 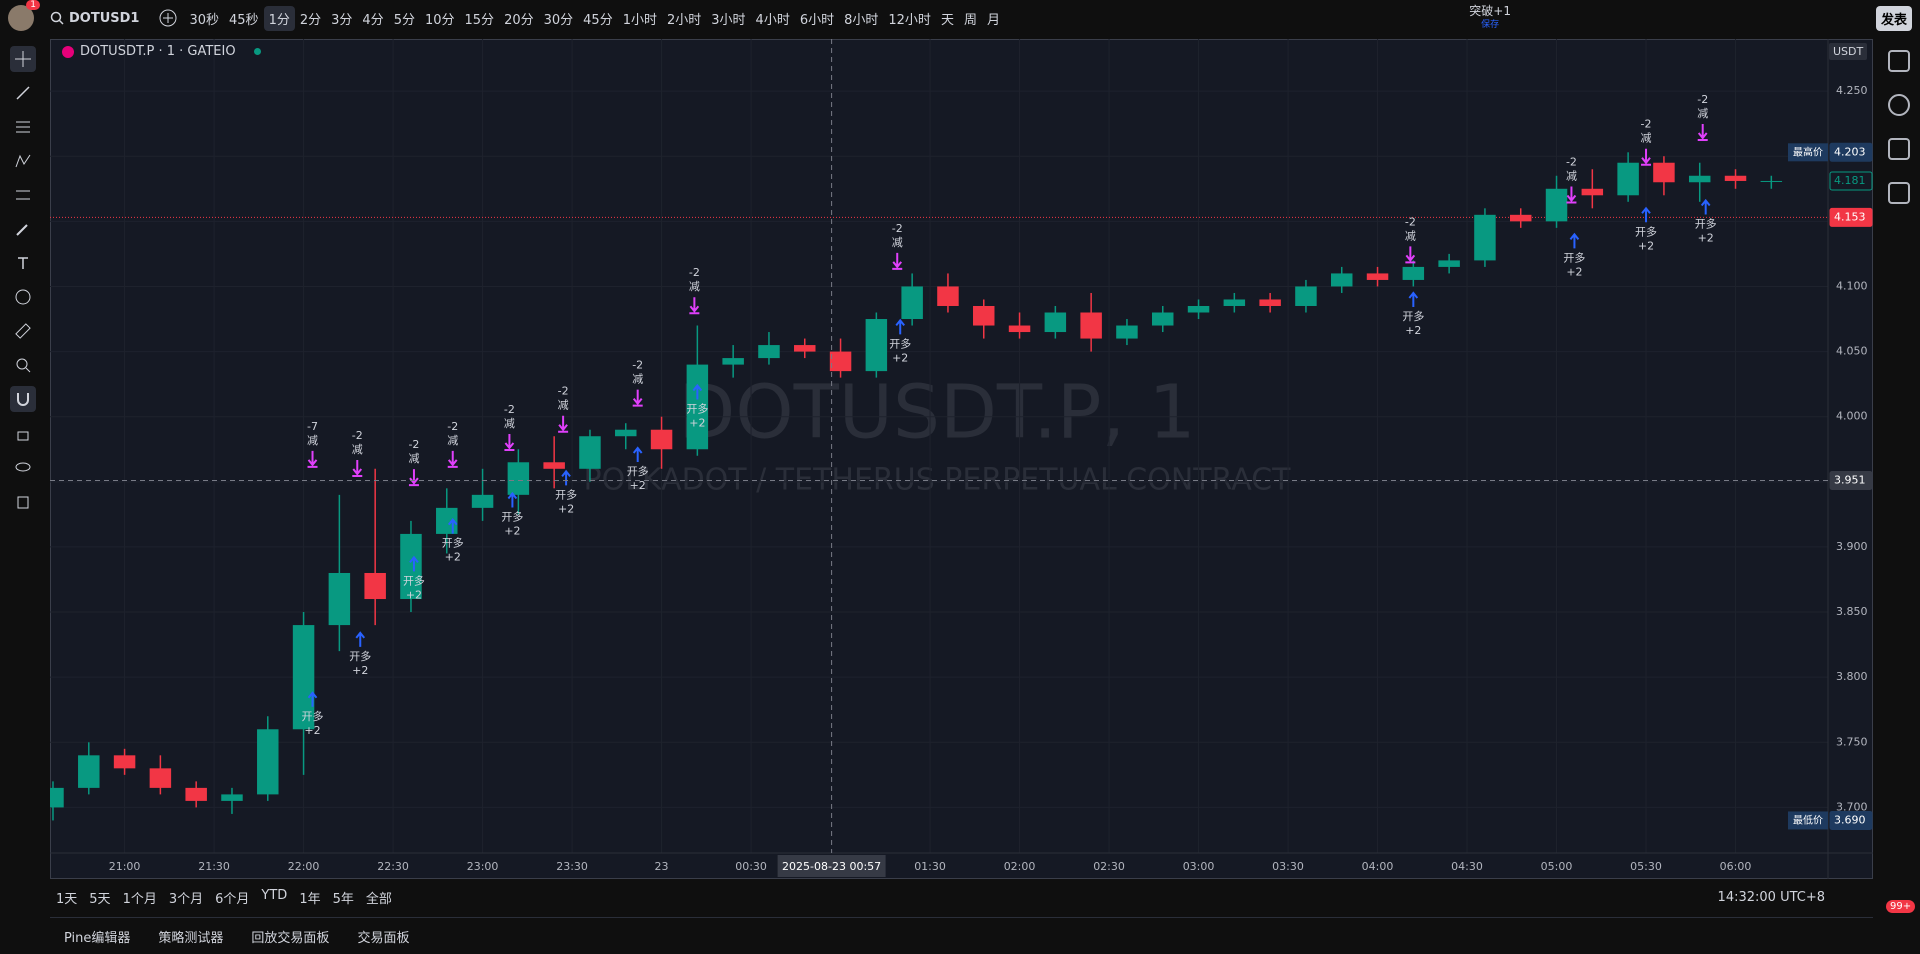 What do you see at coordinates (1646, 245) in the screenshot?
I see `signal-label: +2` at bounding box center [1646, 245].